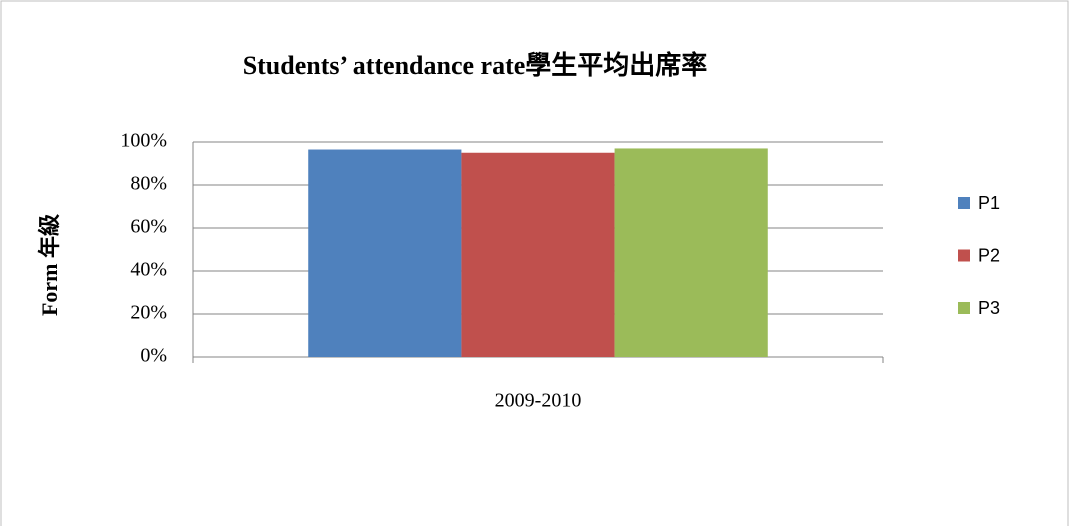 This screenshot has width=1070, height=526. I want to click on y-tick-label: 100%, so click(143, 141).